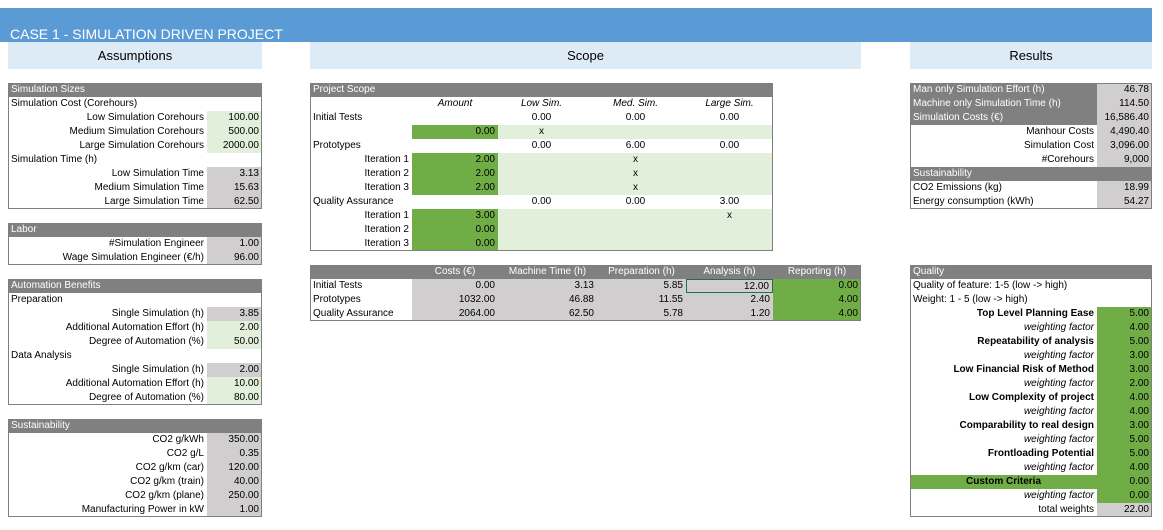 The image size is (1163, 530). I want to click on cell: 12.00, so click(729, 286).